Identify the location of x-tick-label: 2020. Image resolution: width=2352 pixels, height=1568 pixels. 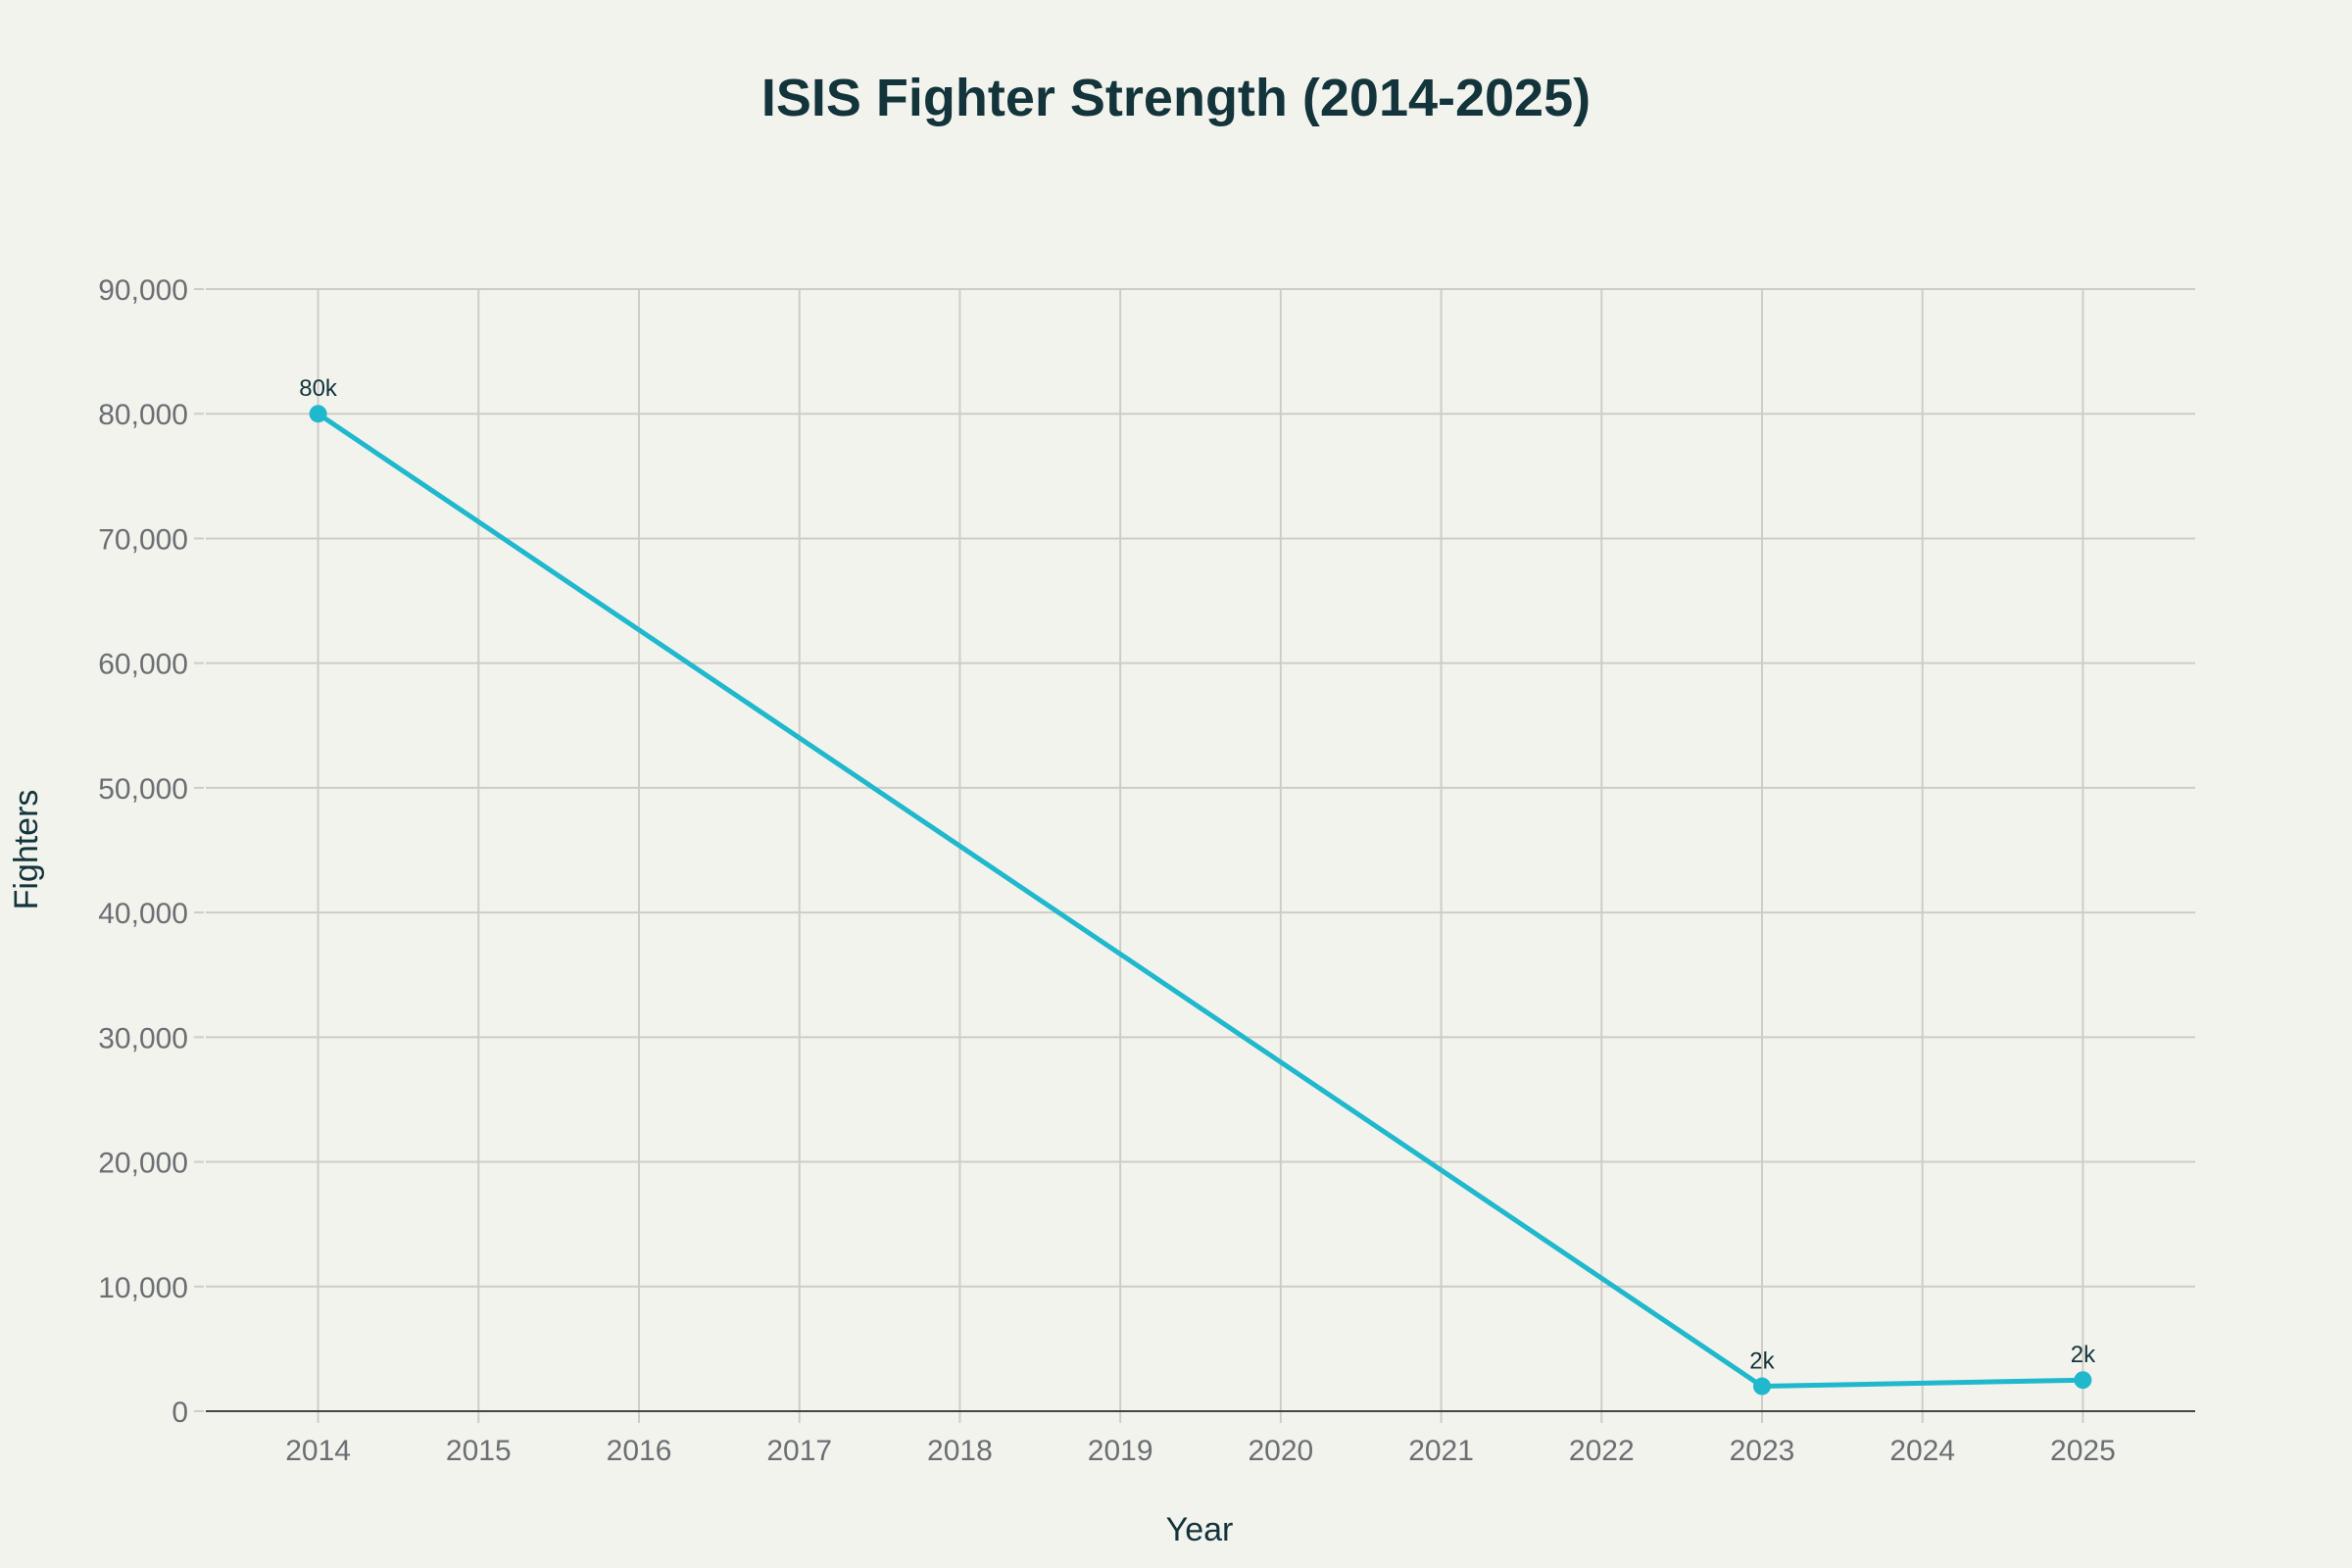
(1280, 1451).